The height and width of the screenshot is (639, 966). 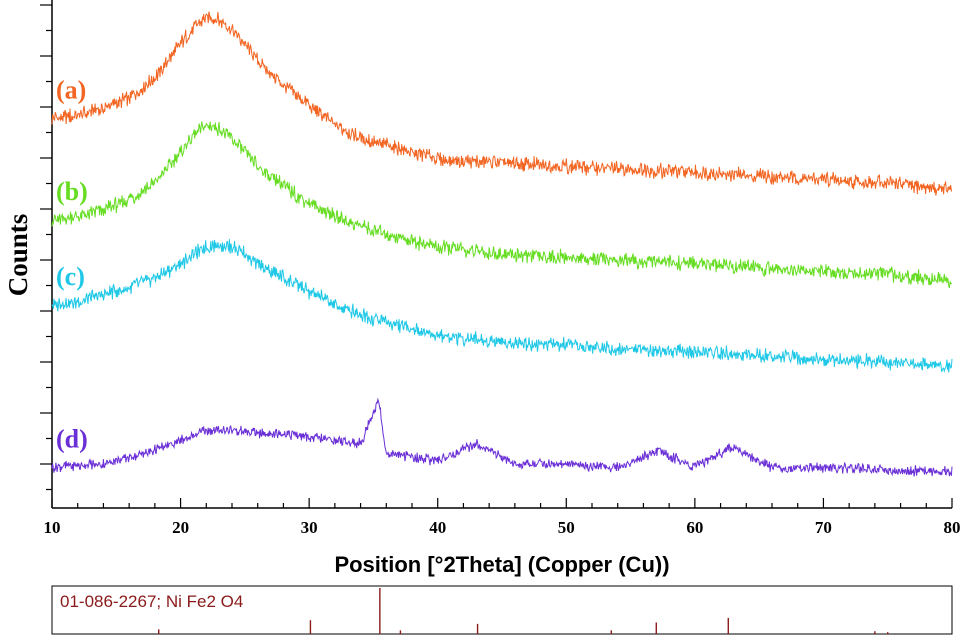 I want to click on reference-panel-frame, so click(x=502, y=610).